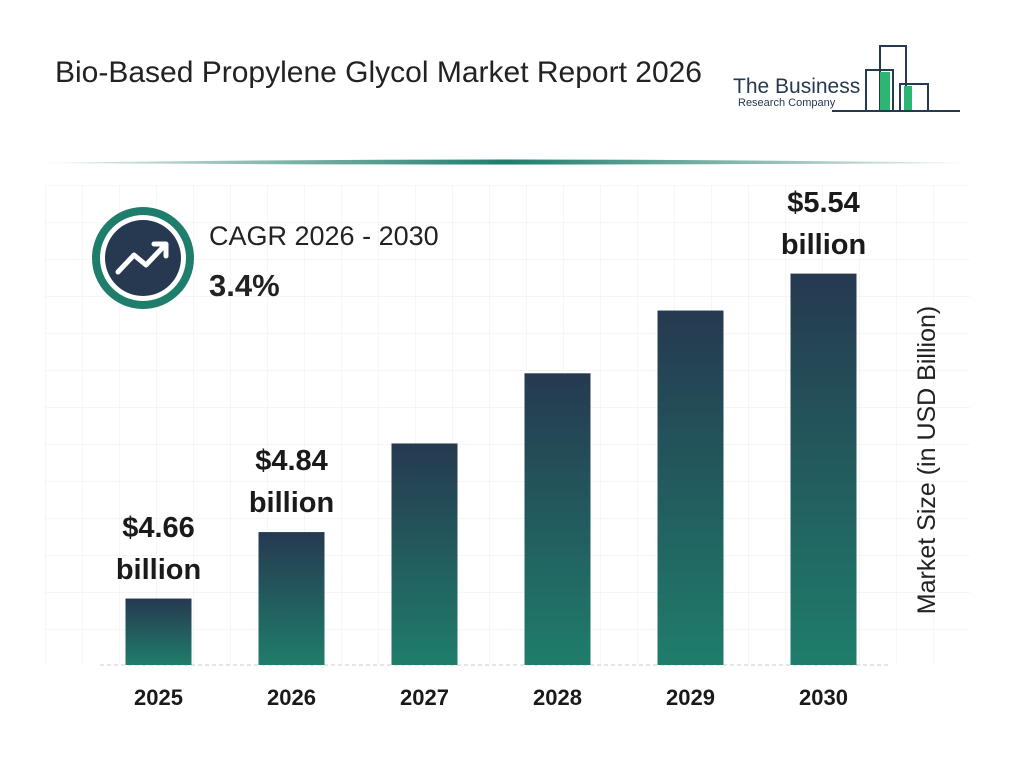 The width and height of the screenshot is (1024, 768). What do you see at coordinates (787, 103) in the screenshot?
I see `brand-sub: Research Company` at bounding box center [787, 103].